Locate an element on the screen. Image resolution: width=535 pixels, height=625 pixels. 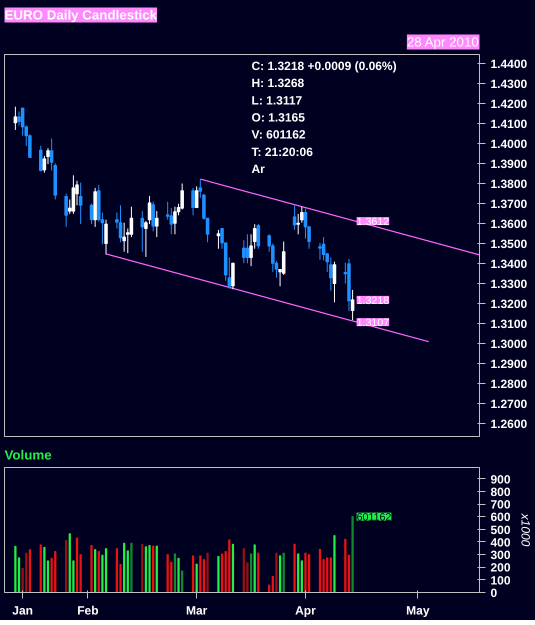
y-tick-label: 600 is located at coordinates (500, 517).